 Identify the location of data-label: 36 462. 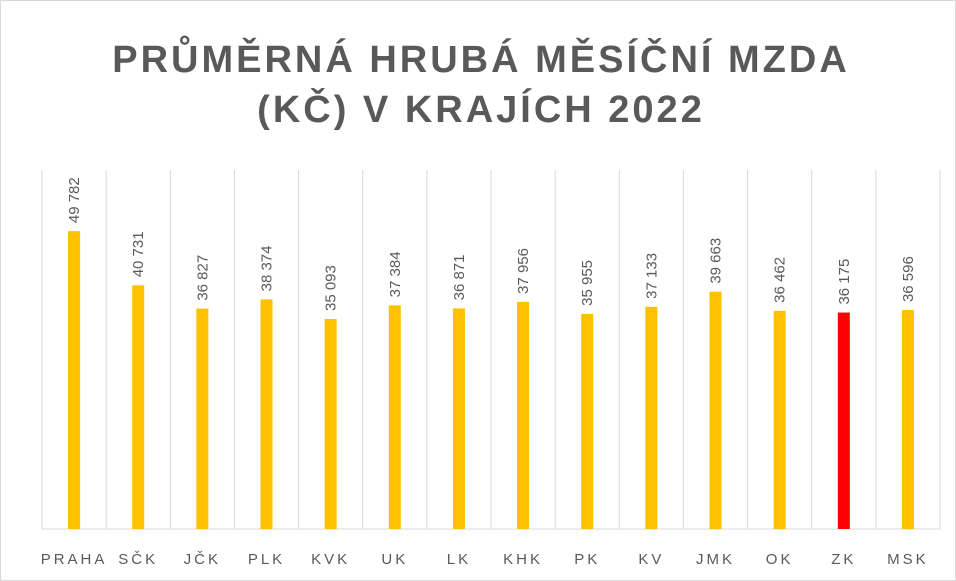
(780, 280).